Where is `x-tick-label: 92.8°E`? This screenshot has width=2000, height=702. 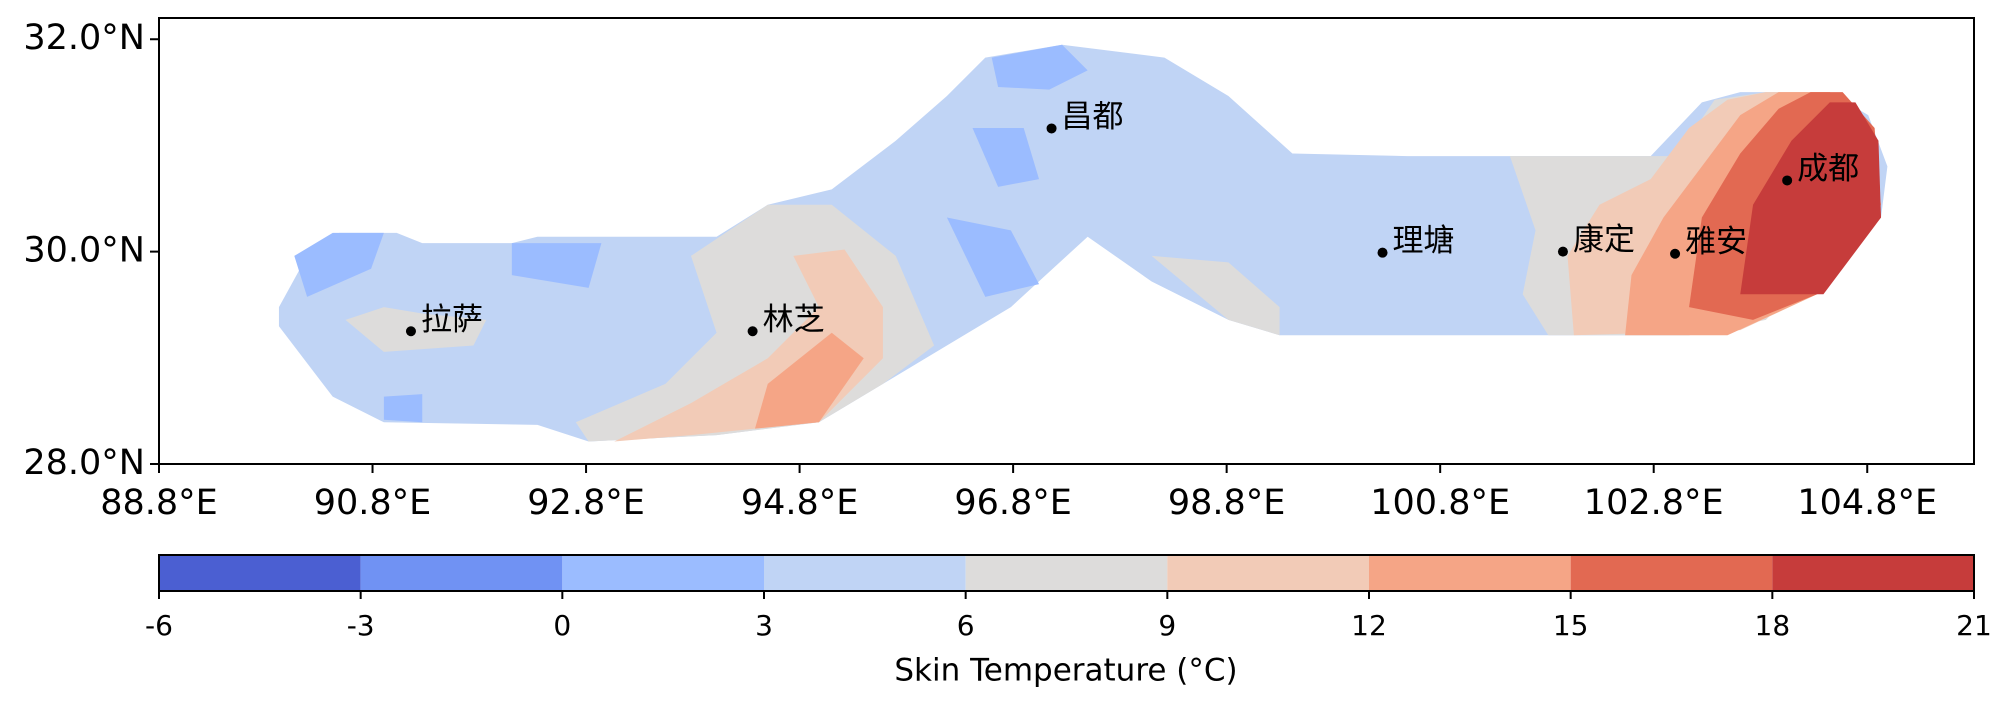 x-tick-label: 92.8°E is located at coordinates (586, 503).